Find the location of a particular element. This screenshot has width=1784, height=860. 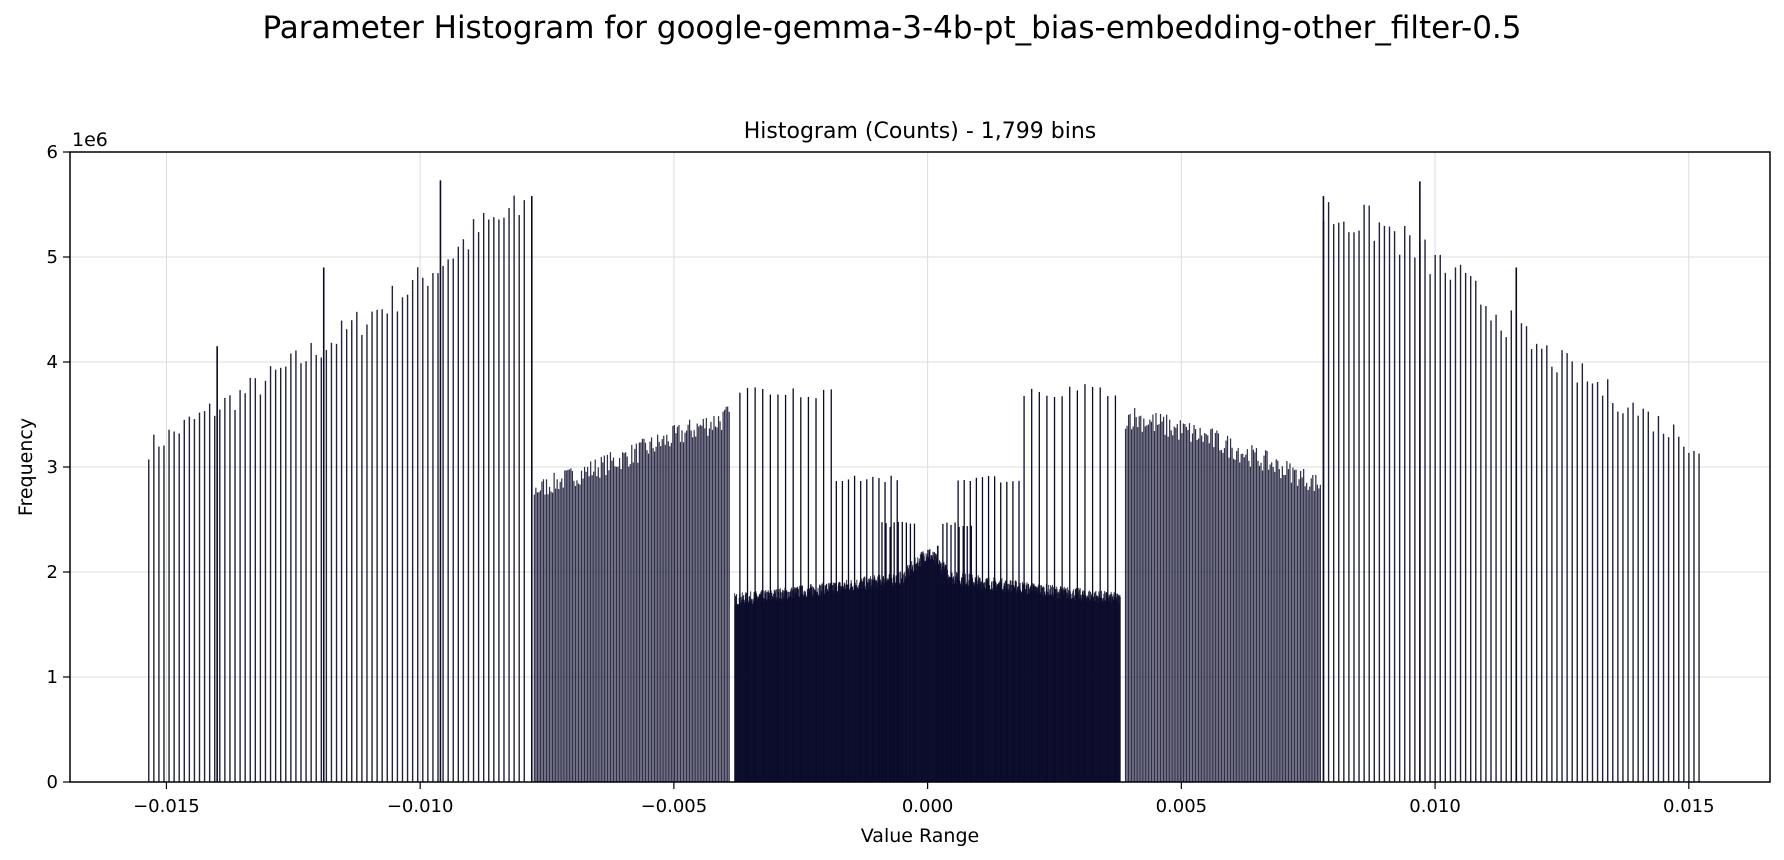

y-tick-label: 6 is located at coordinates (52, 152).